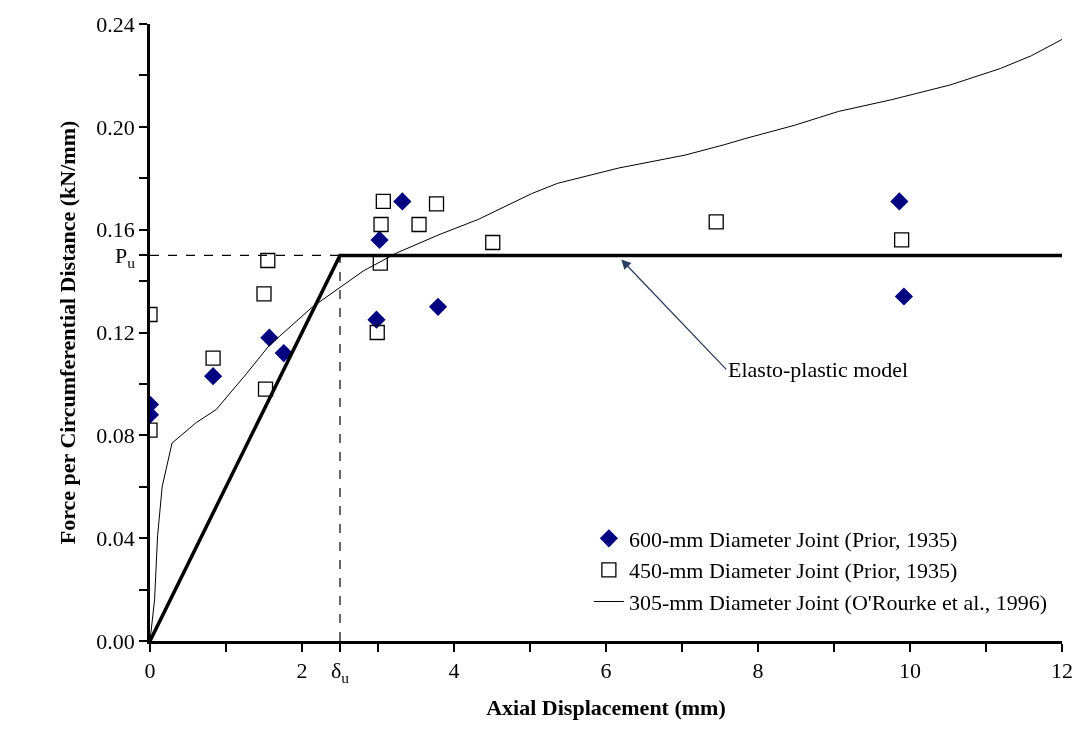  What do you see at coordinates (115, 230) in the screenshot?
I see `y-tick-label: 0.16` at bounding box center [115, 230].